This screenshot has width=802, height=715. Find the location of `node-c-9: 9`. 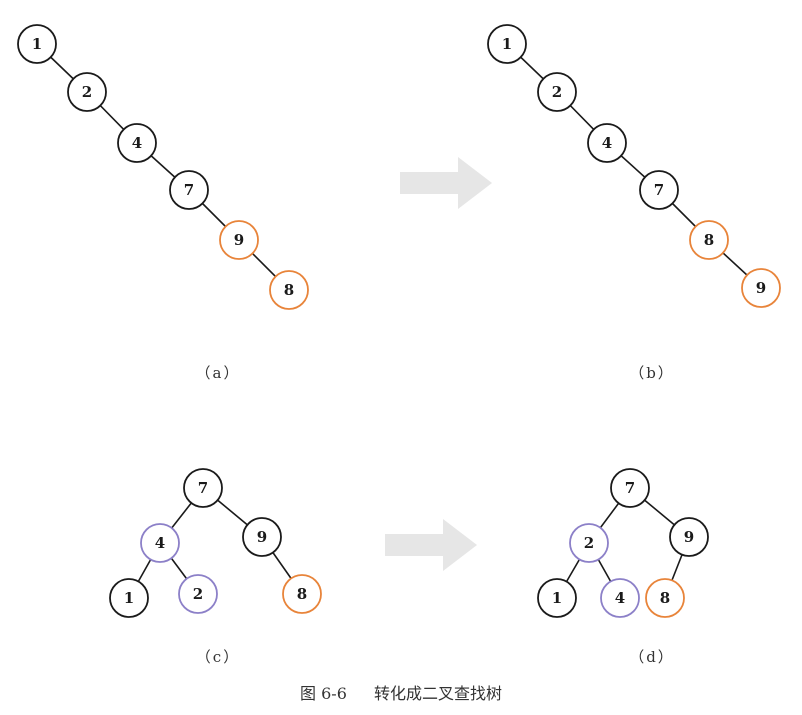

node-c-9: 9 is located at coordinates (262, 537).